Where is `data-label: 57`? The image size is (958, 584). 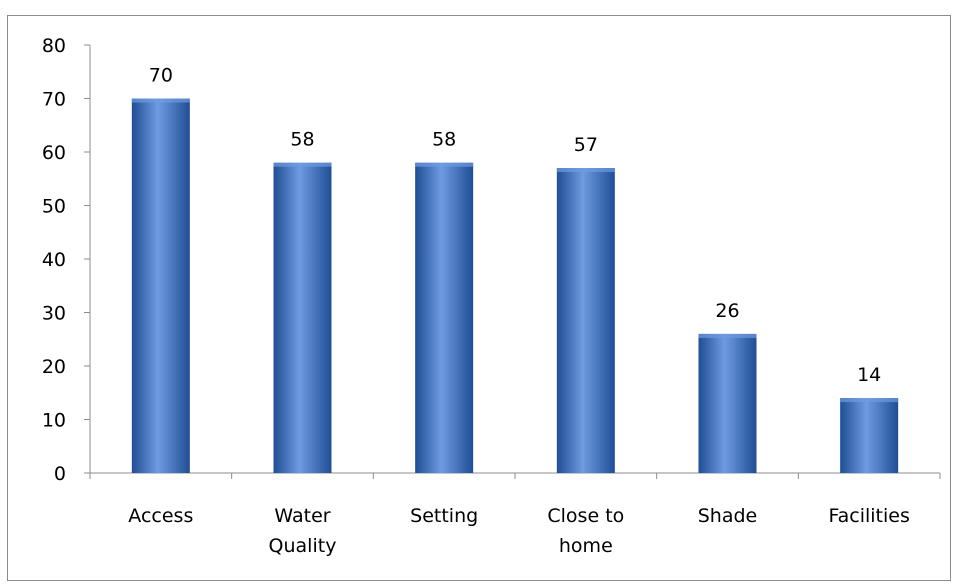
data-label: 57 is located at coordinates (586, 145).